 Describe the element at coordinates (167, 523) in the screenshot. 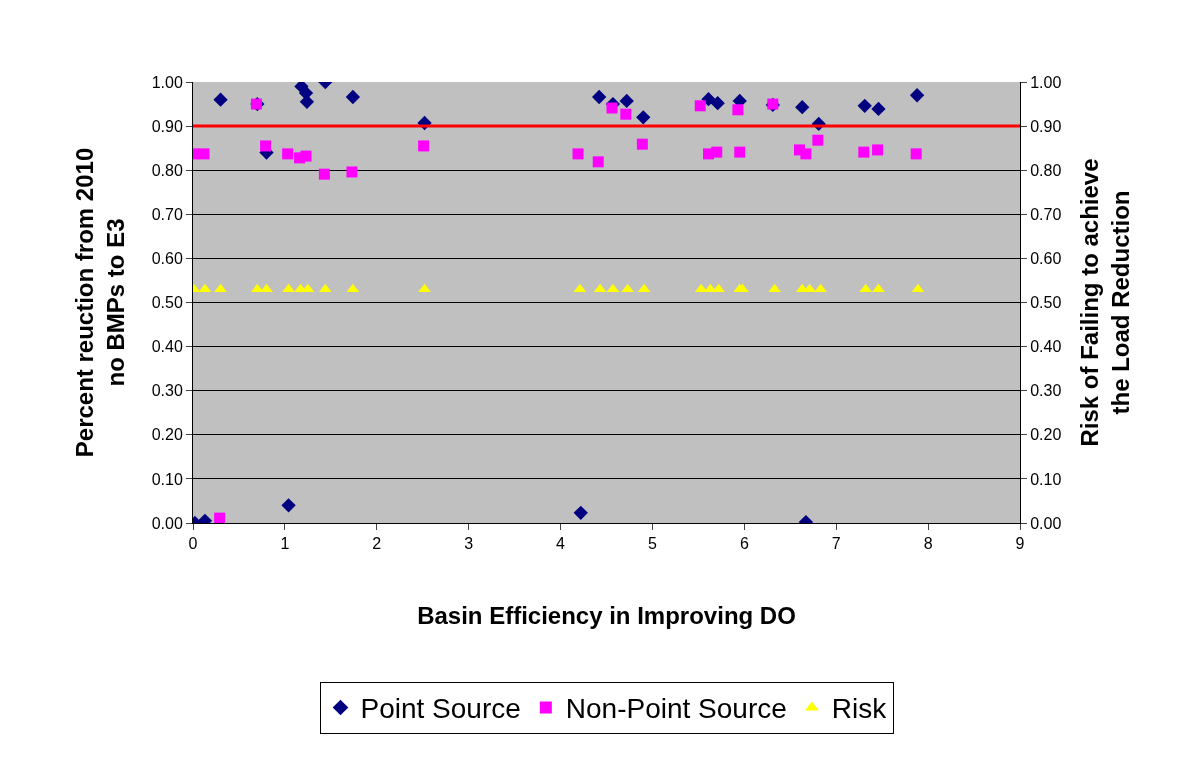

I see `y-tick-label: 0.00` at that location.